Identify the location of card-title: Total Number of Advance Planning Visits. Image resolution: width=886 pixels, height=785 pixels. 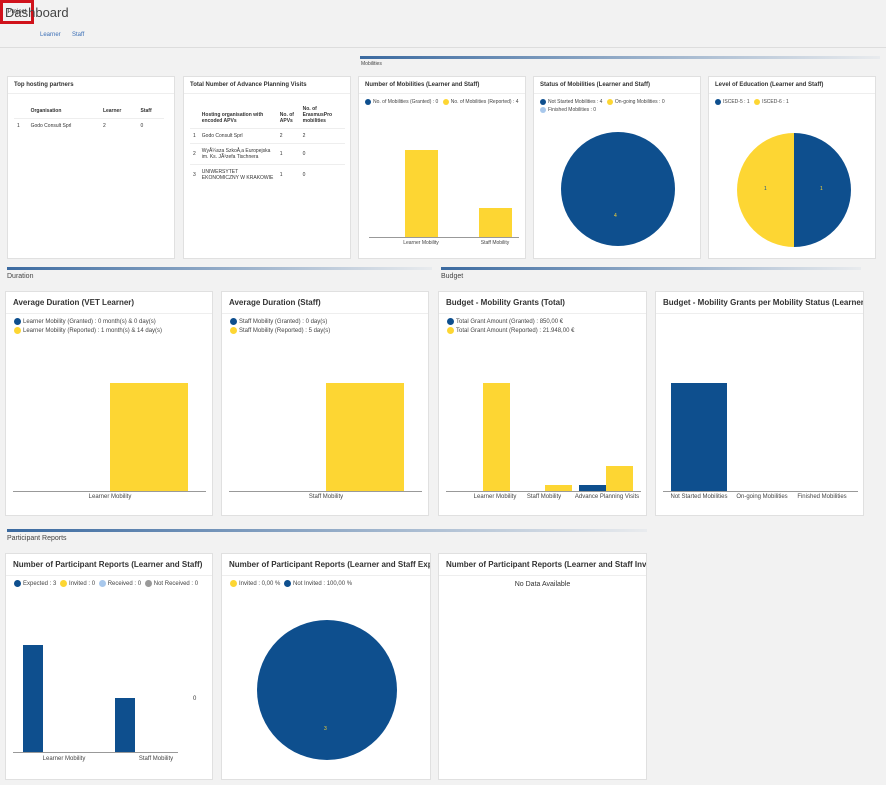
(267, 85).